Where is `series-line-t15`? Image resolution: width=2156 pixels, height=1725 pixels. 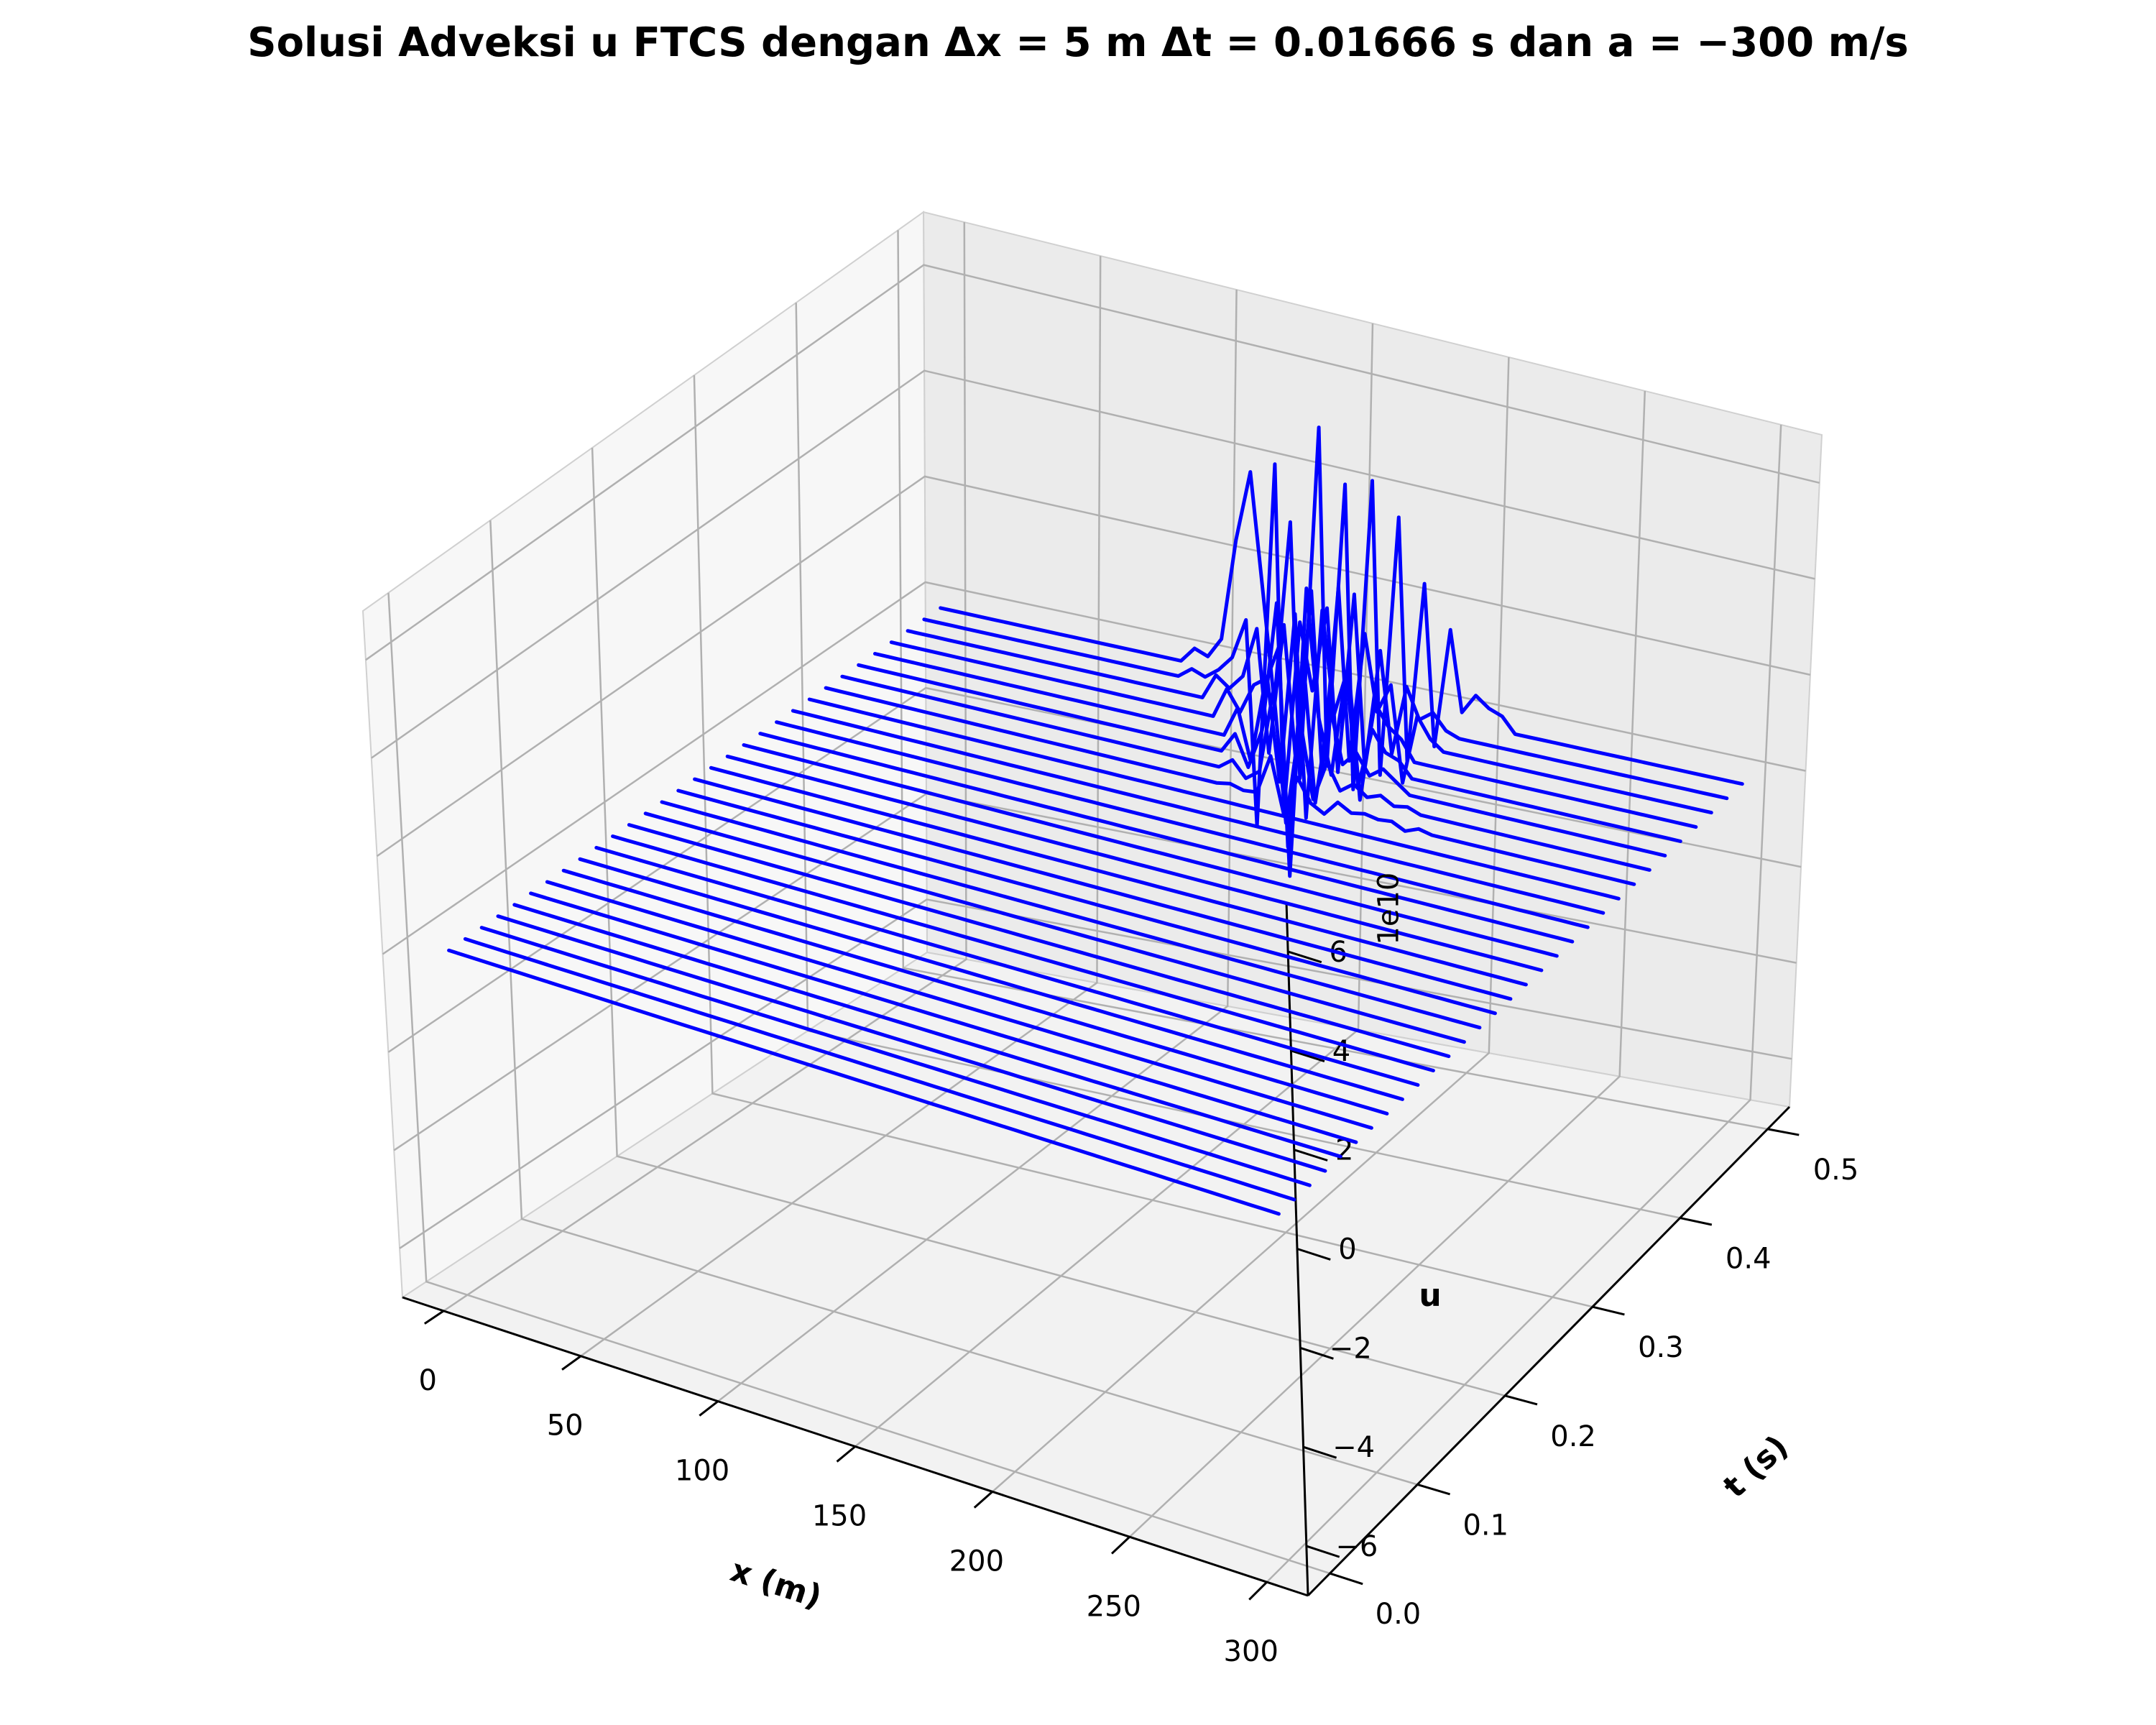
series-line-t15 is located at coordinates (1103, 889).